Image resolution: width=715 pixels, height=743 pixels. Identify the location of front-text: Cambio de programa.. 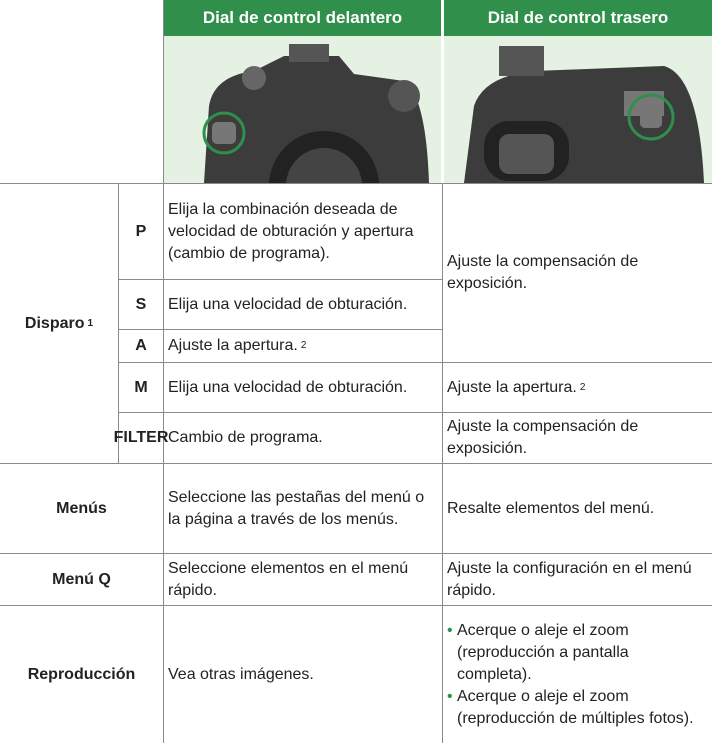
(245, 437).